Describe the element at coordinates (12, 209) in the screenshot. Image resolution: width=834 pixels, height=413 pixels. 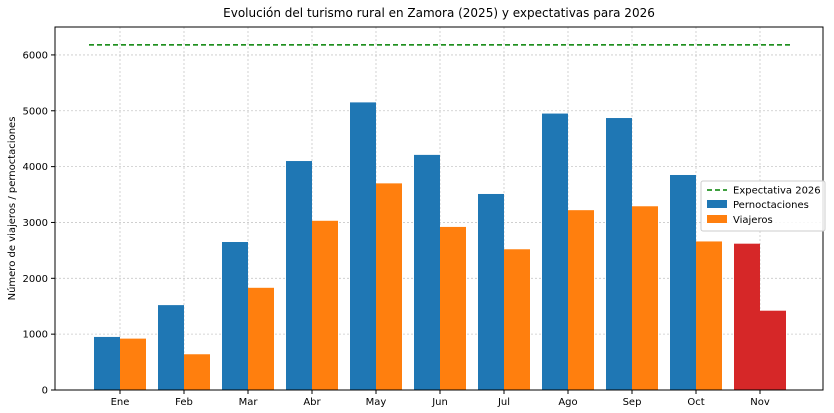
I see `y-axis-label: Número de viajeros / pernoctaciones` at that location.